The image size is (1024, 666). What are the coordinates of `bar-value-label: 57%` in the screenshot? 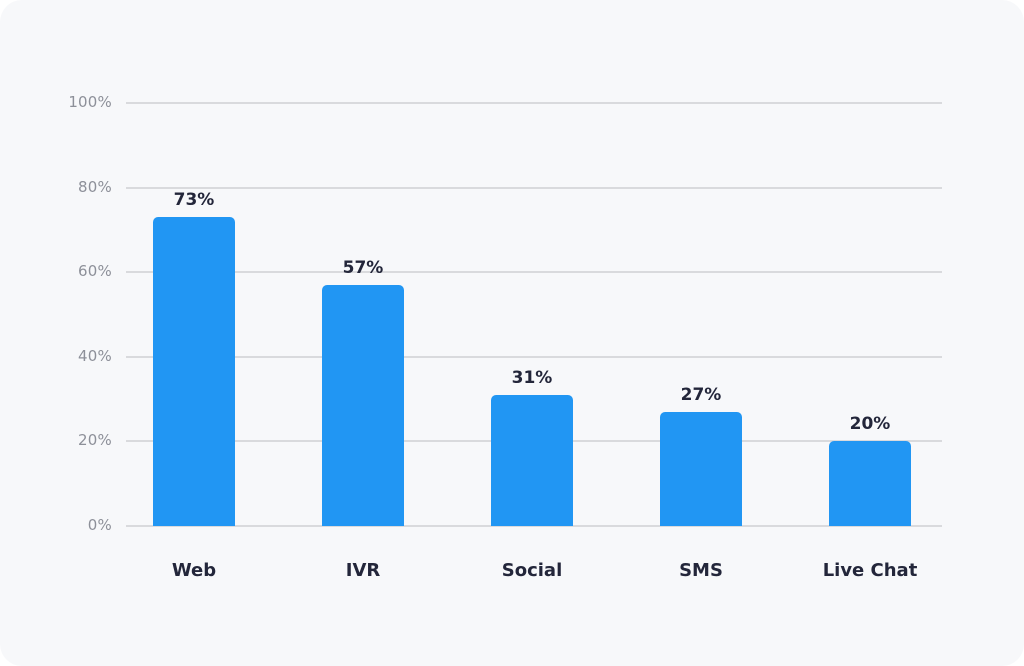 It's located at (363, 267).